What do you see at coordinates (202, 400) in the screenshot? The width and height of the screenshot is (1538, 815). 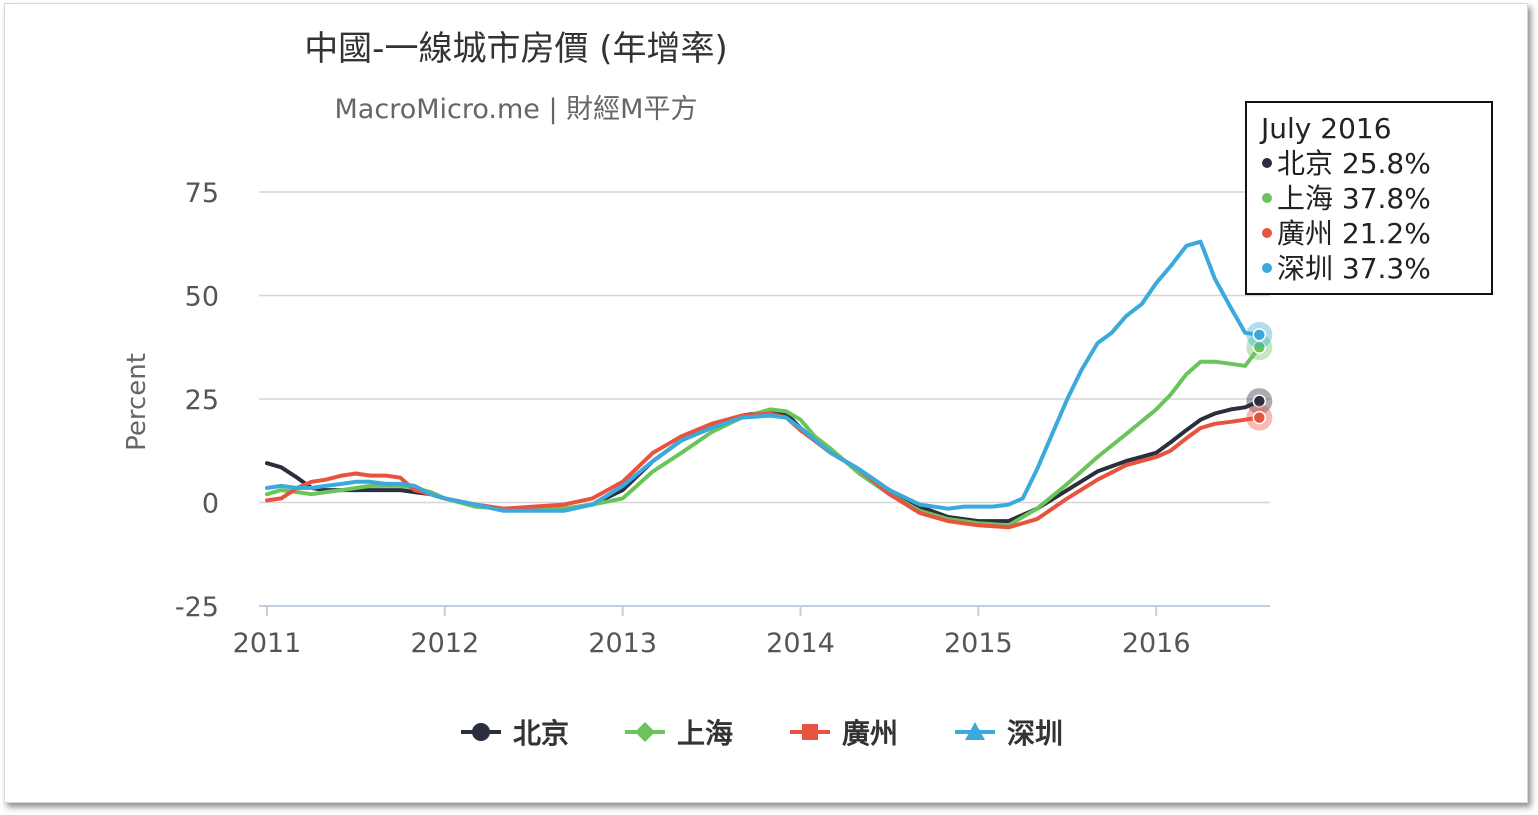 I see `y-tick-label: 25` at bounding box center [202, 400].